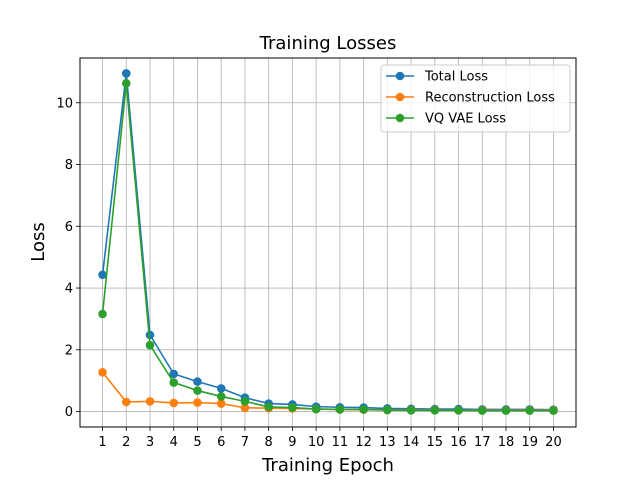 The height and width of the screenshot is (480, 640). Describe the element at coordinates (465, 119) in the screenshot. I see `legend-label: VQ VAE Loss` at that location.